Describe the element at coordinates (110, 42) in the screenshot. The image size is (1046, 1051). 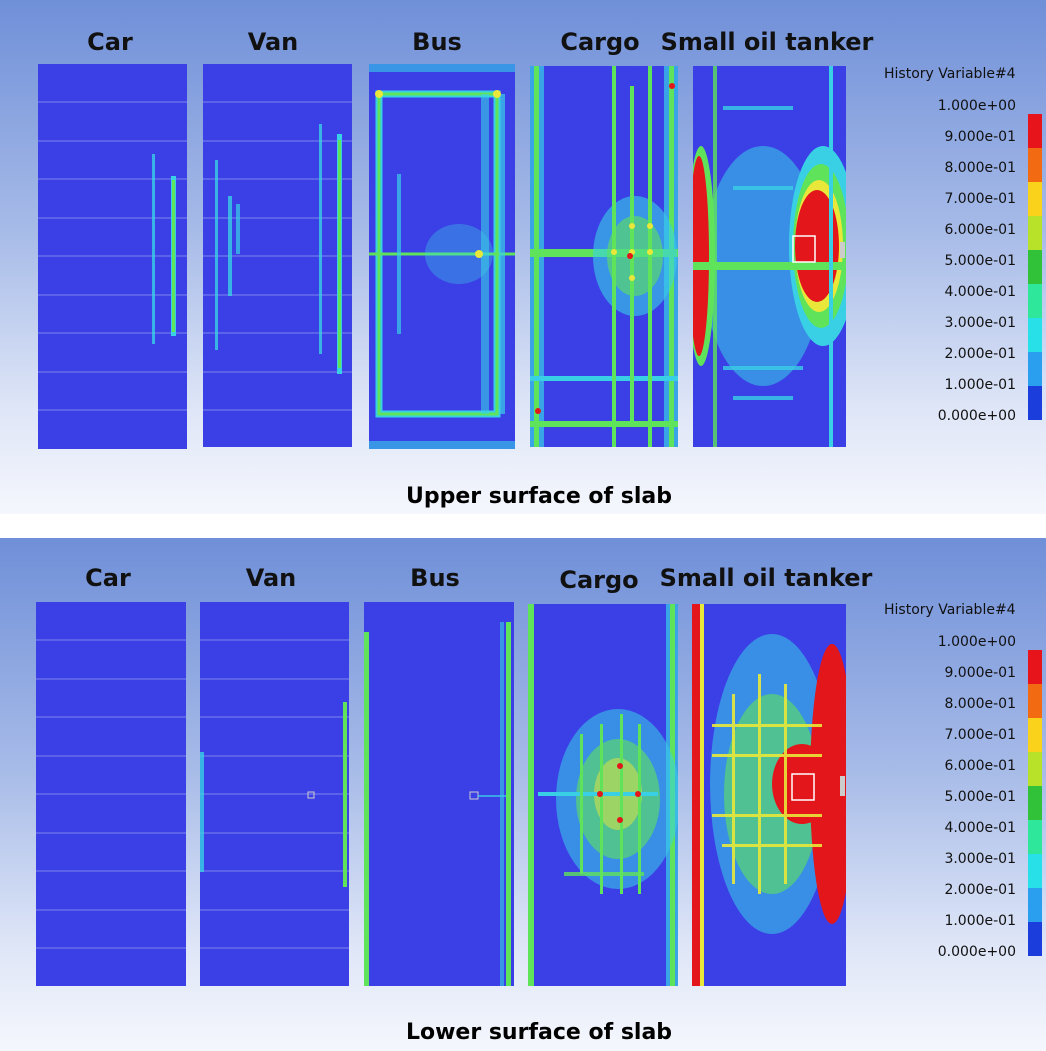
I see `upper-label-car: Car` at that location.